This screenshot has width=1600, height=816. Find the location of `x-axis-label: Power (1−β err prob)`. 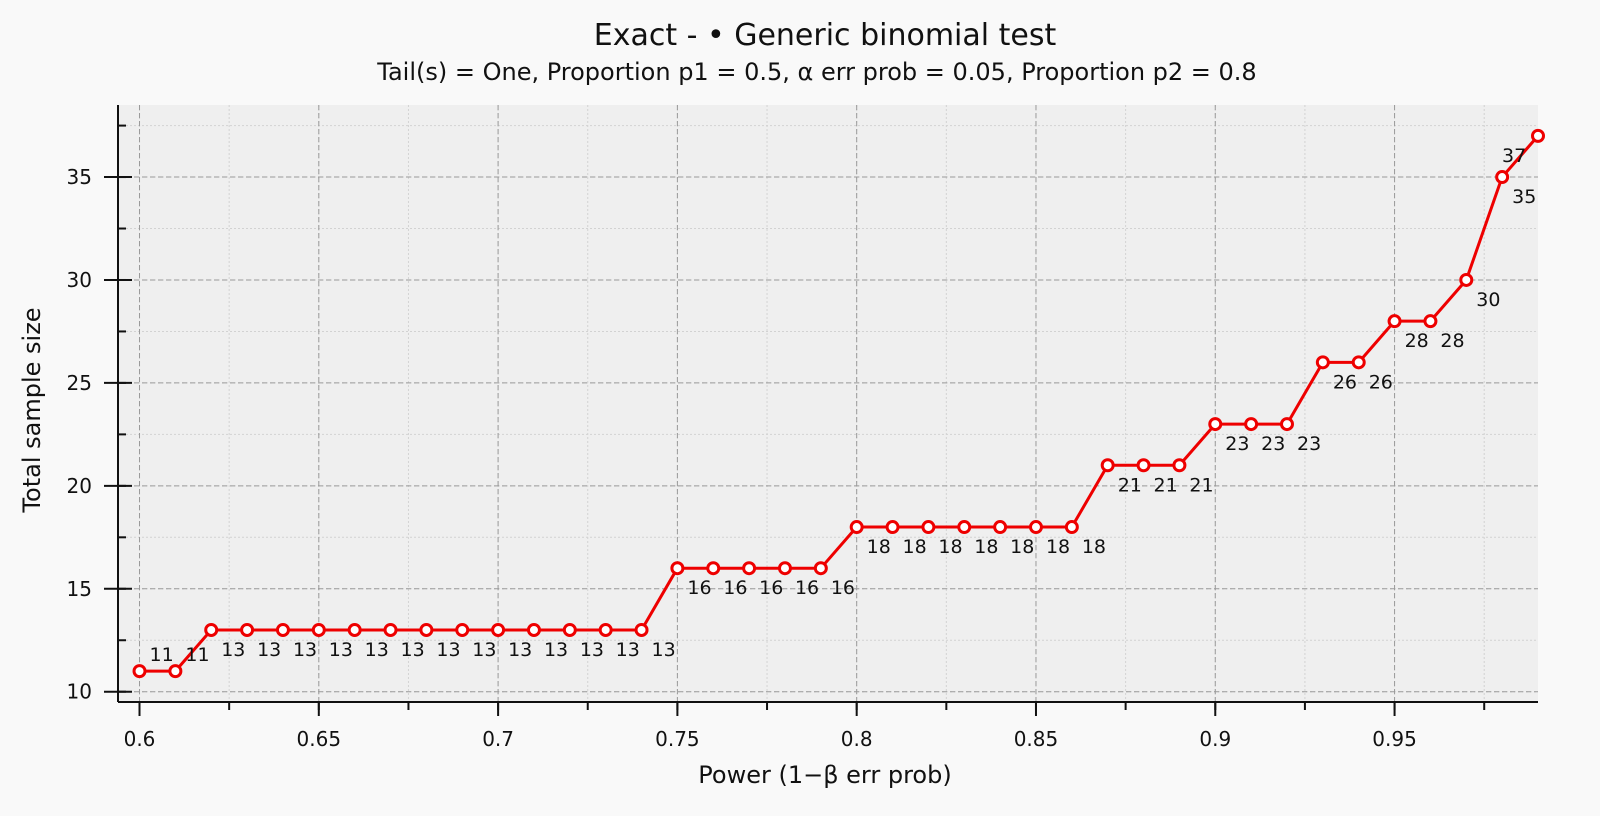

x-axis-label: Power (1−β err prob) is located at coordinates (824, 775).